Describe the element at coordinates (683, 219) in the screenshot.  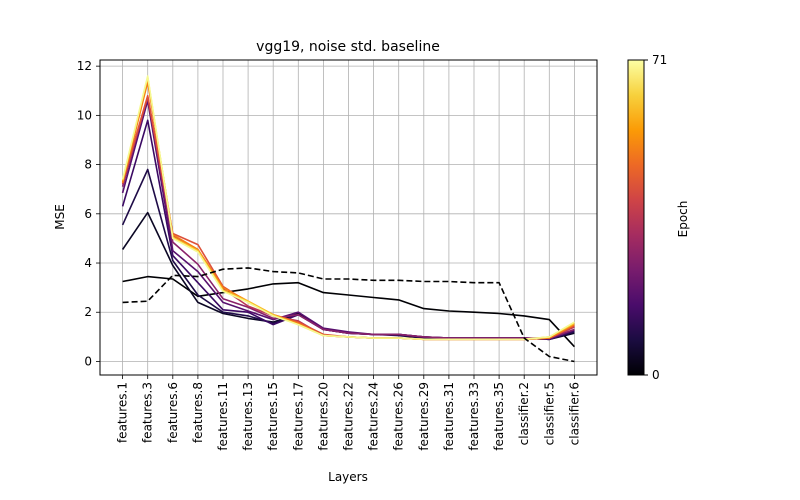
I see `colorbar-label: Epoch` at that location.